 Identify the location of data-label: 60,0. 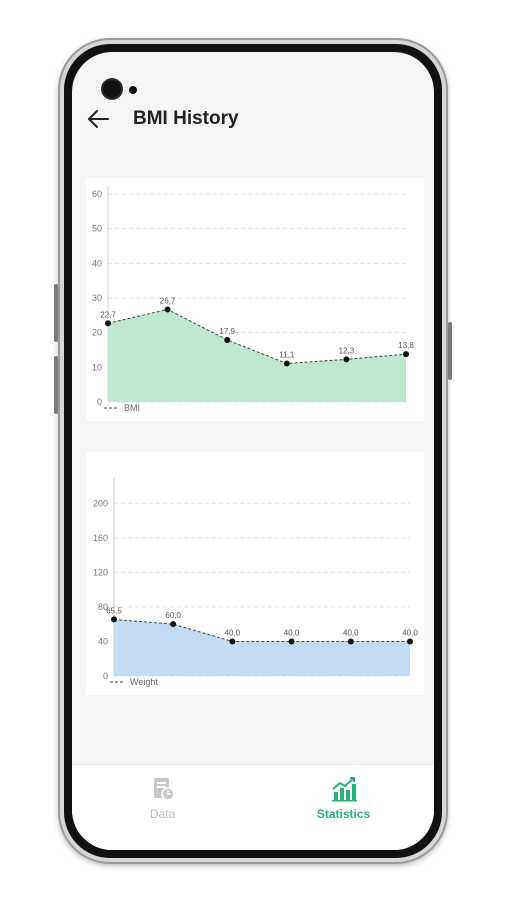
(173, 615).